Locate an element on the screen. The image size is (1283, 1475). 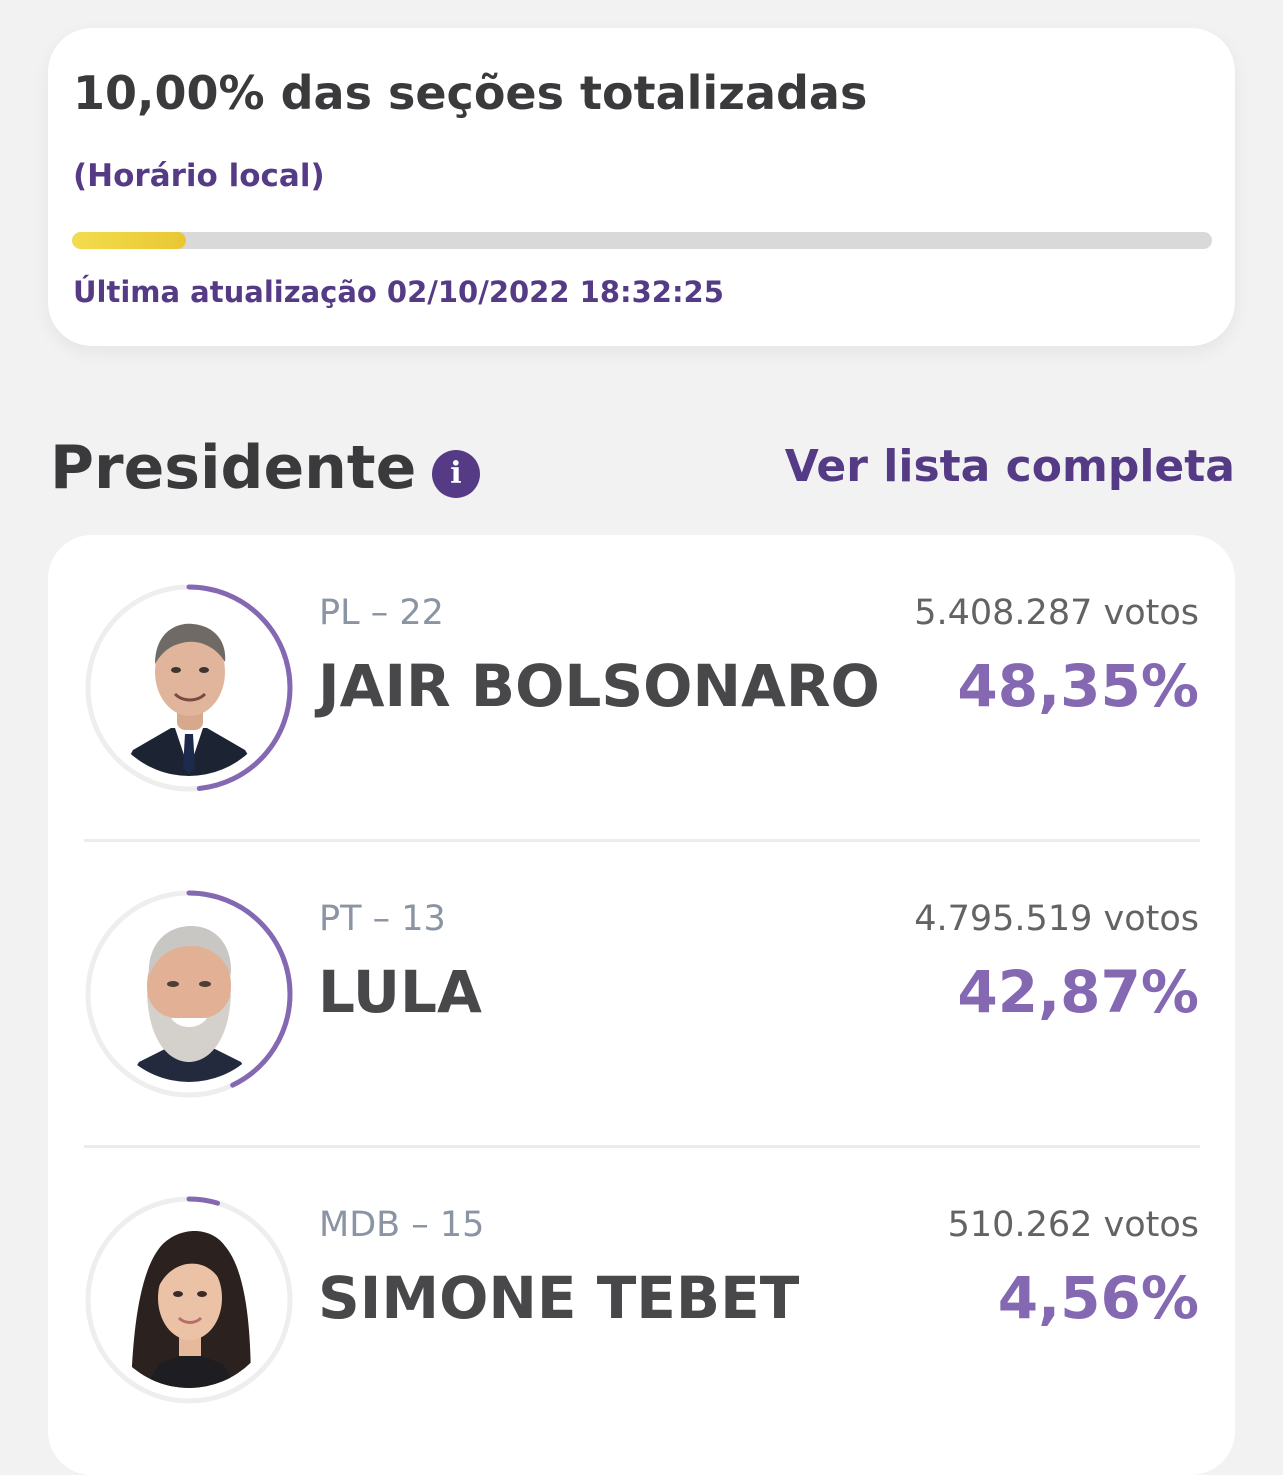
candidate-votes: 5.408.287 votos is located at coordinates (1056, 613).